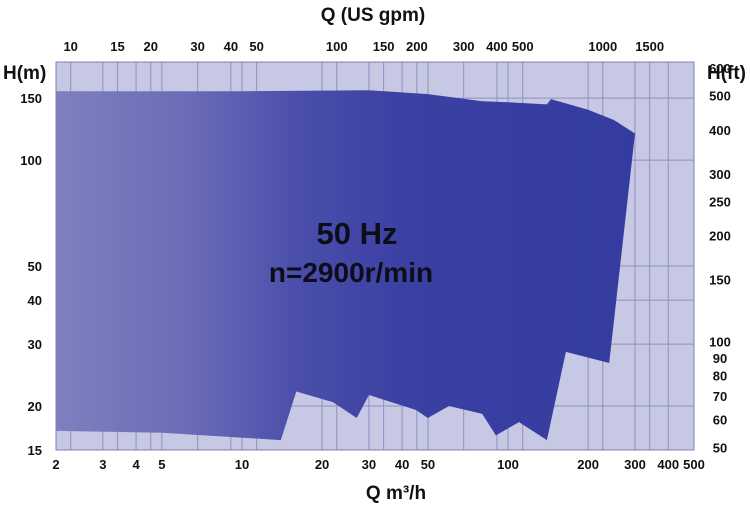 The image size is (750, 506). What do you see at coordinates (31, 160) in the screenshot?
I see `y-left-tick-label: 100` at bounding box center [31, 160].